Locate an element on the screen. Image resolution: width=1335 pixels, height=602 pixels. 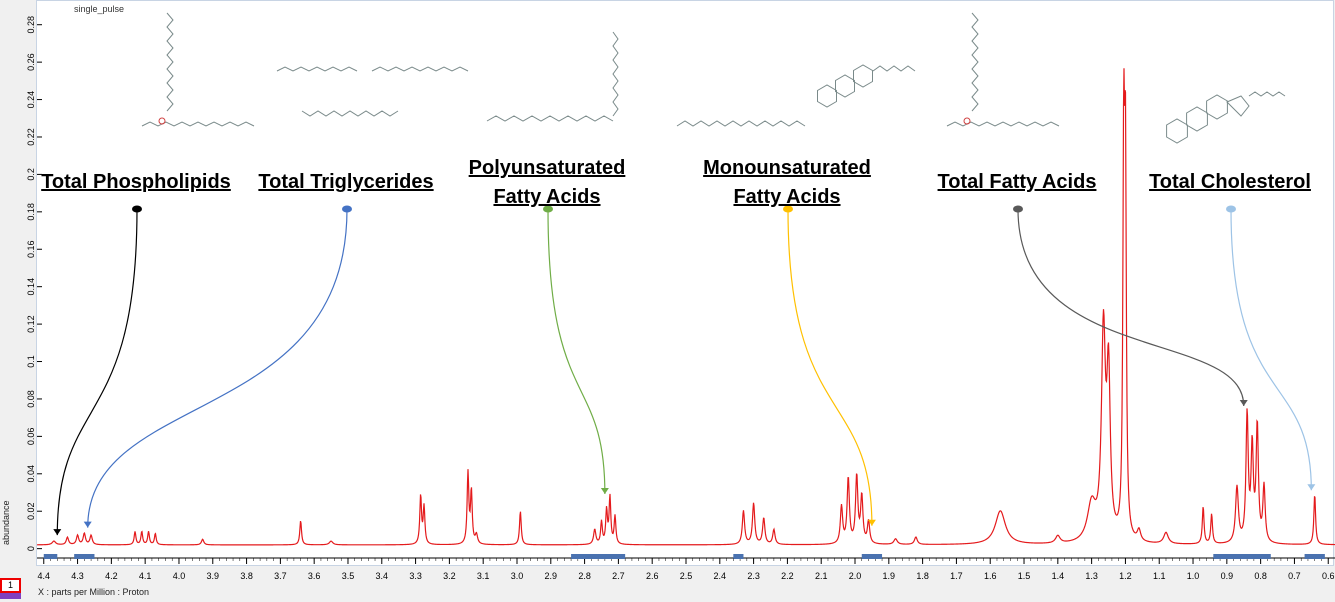
x-tick-label: 0.8 is located at coordinates (1260, 576).